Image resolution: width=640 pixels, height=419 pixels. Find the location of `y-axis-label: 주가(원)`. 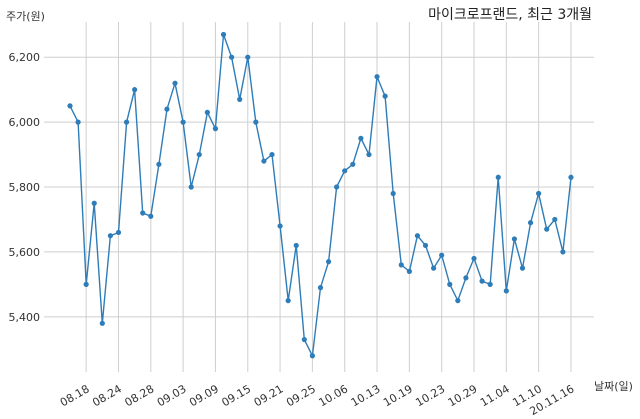

y-axis-label: 주가(원) is located at coordinates (25, 16).